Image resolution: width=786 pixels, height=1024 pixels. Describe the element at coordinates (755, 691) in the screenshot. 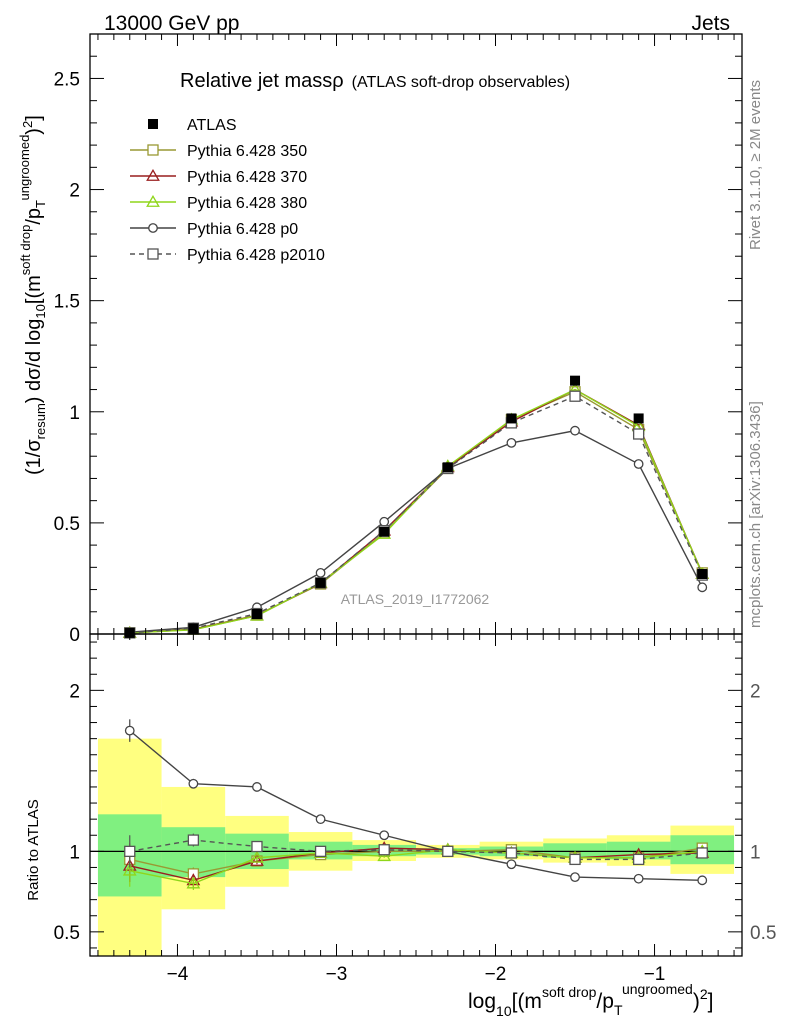

I see `ratio-y-tick-label-right: 2` at that location.